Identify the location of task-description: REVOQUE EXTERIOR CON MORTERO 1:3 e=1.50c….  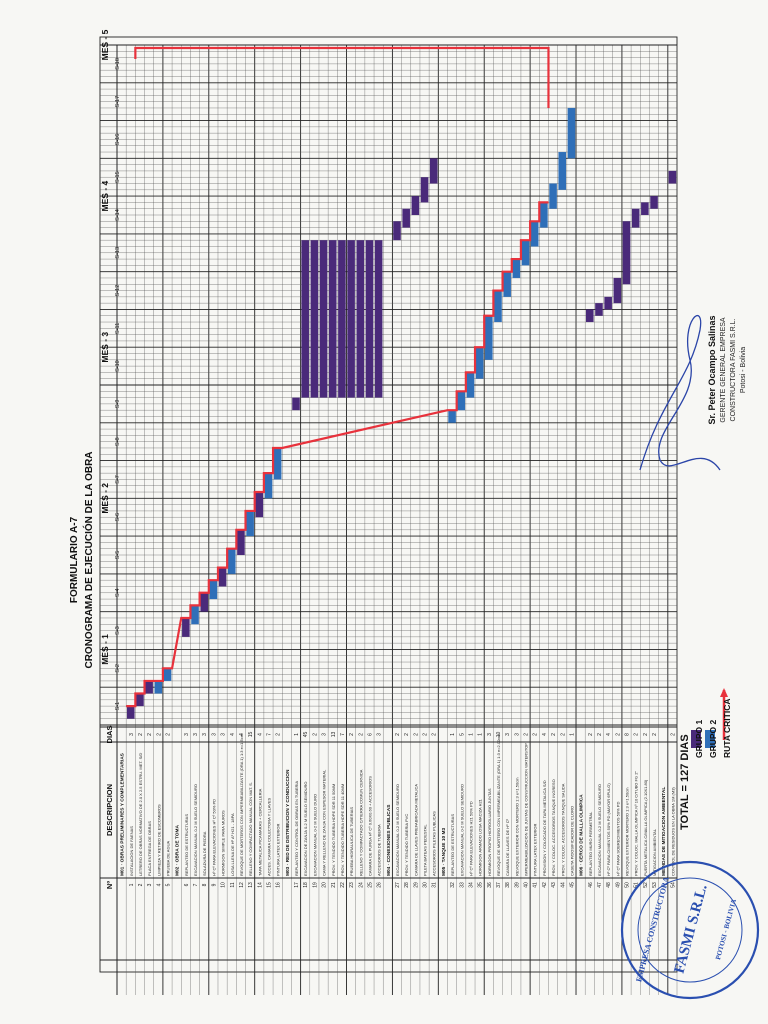
(516, 826).